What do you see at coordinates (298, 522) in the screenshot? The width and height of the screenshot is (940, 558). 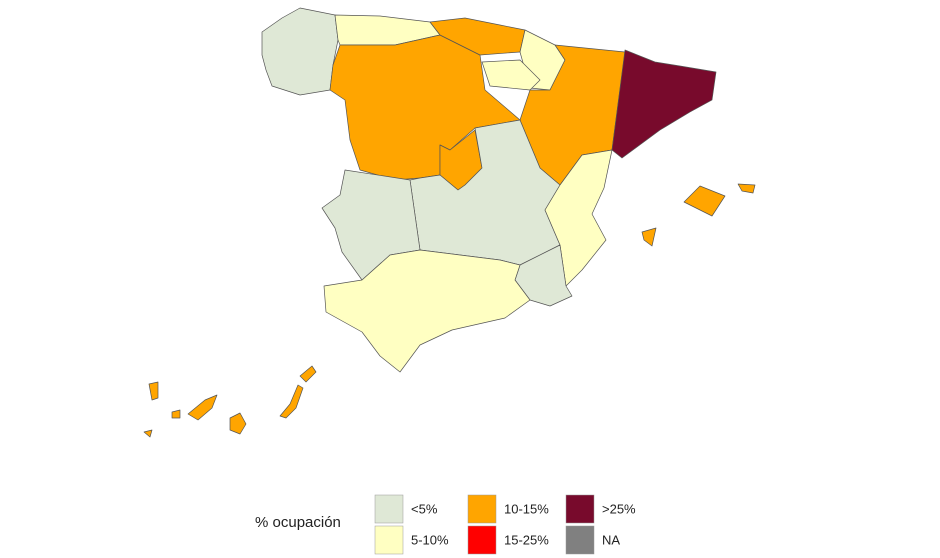 I see `legend-title: % ocupación` at bounding box center [298, 522].